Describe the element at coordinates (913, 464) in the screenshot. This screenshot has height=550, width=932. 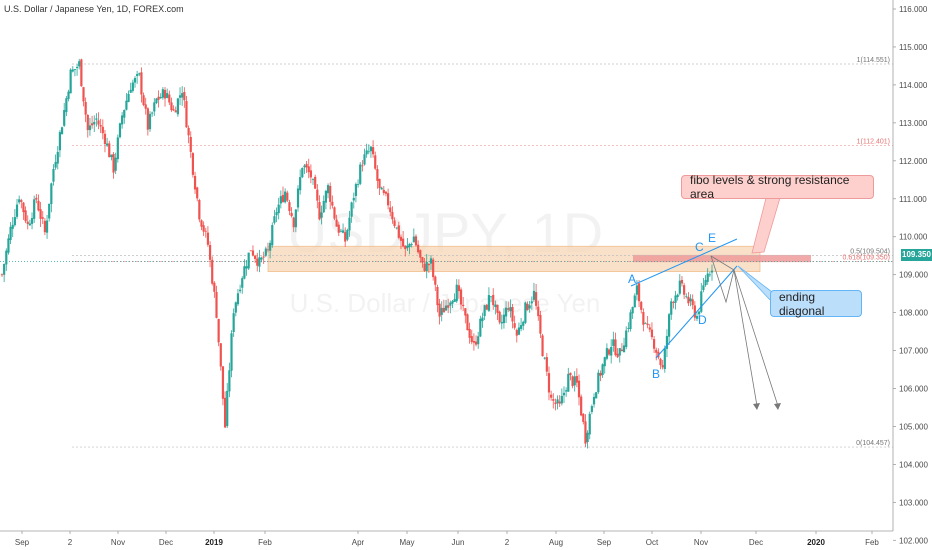
I see `price-tick-label: 104.000` at that location.